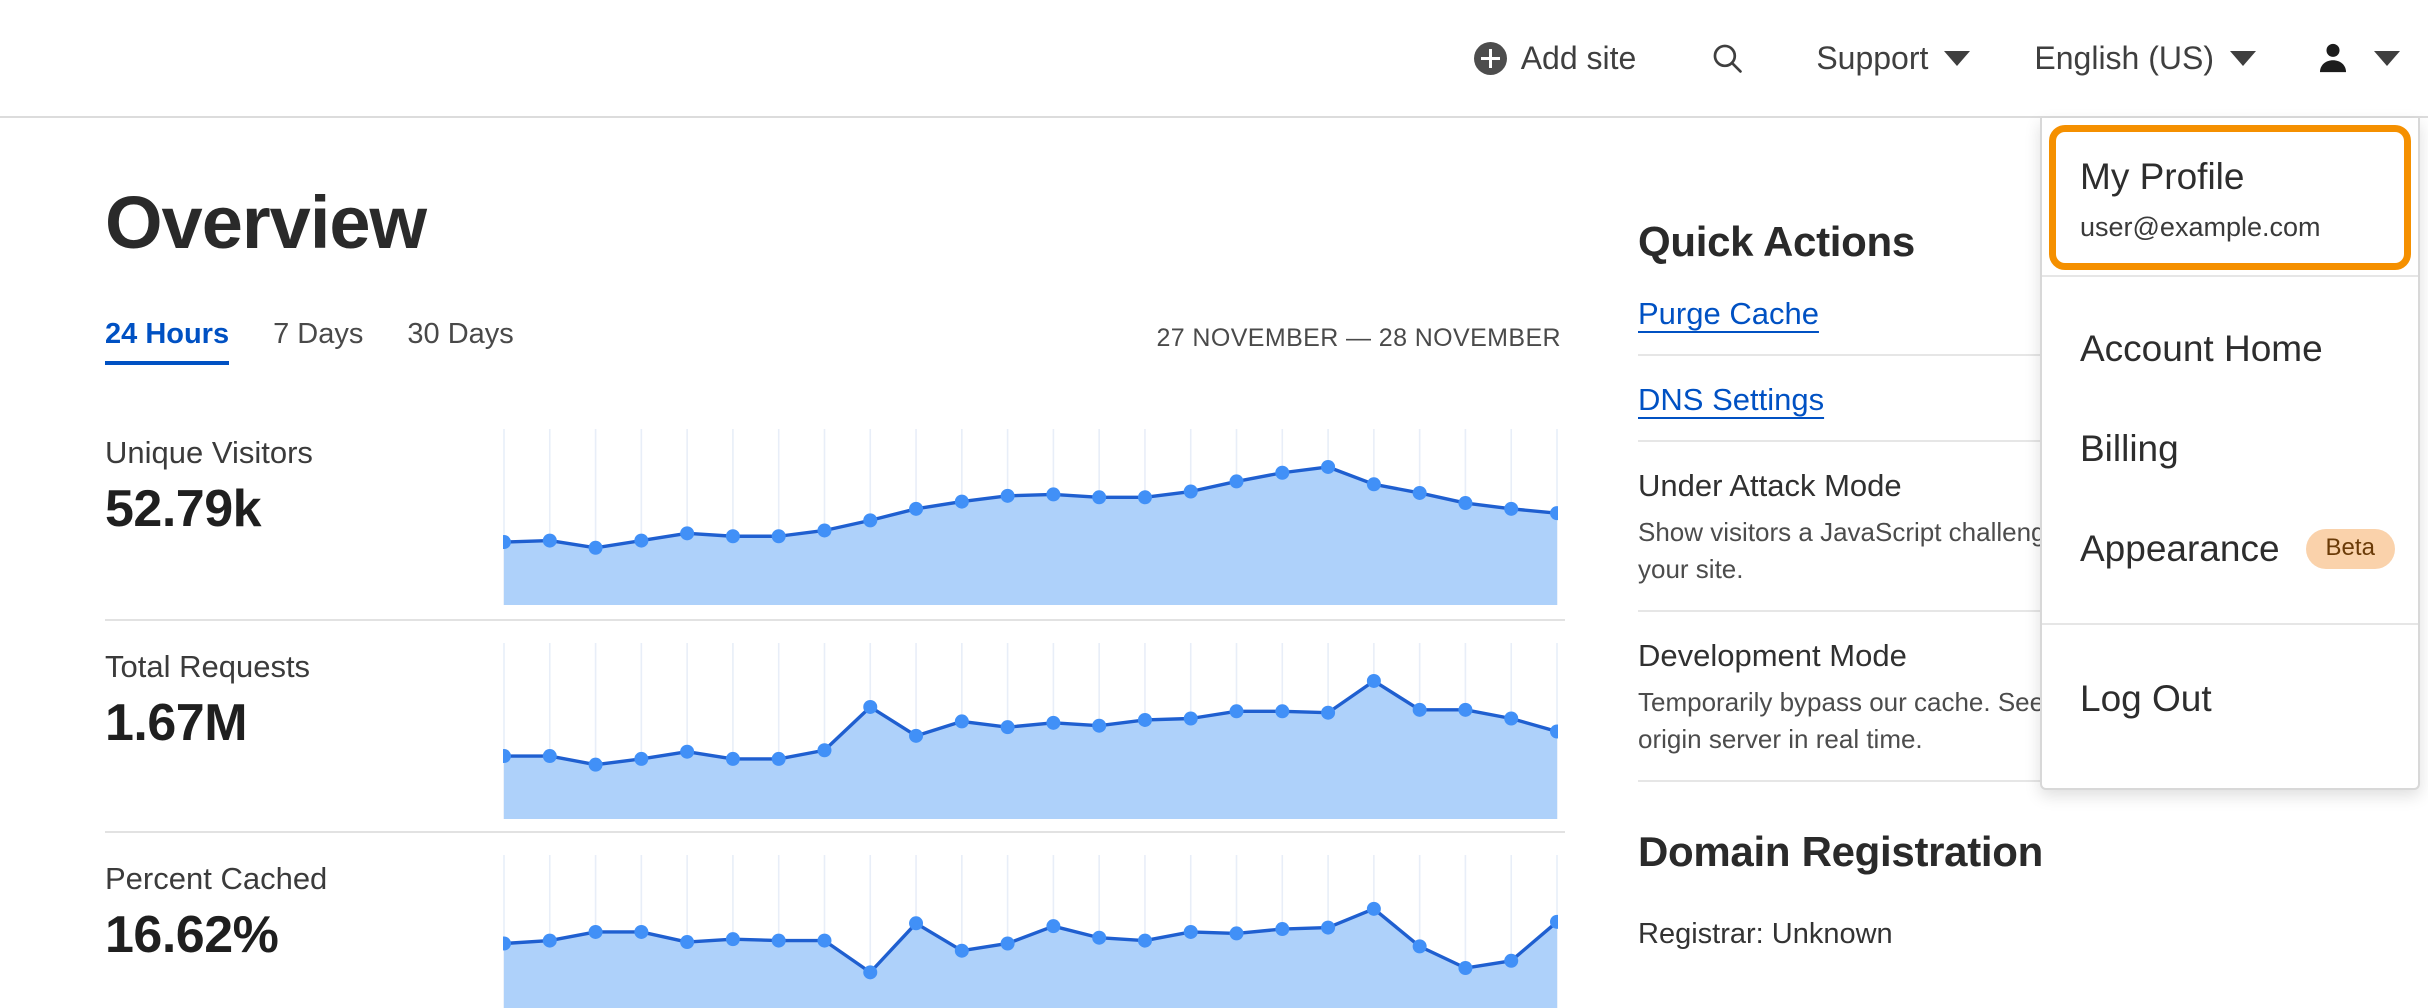  I want to click on my-profile-label: My Profile, so click(2162, 176).